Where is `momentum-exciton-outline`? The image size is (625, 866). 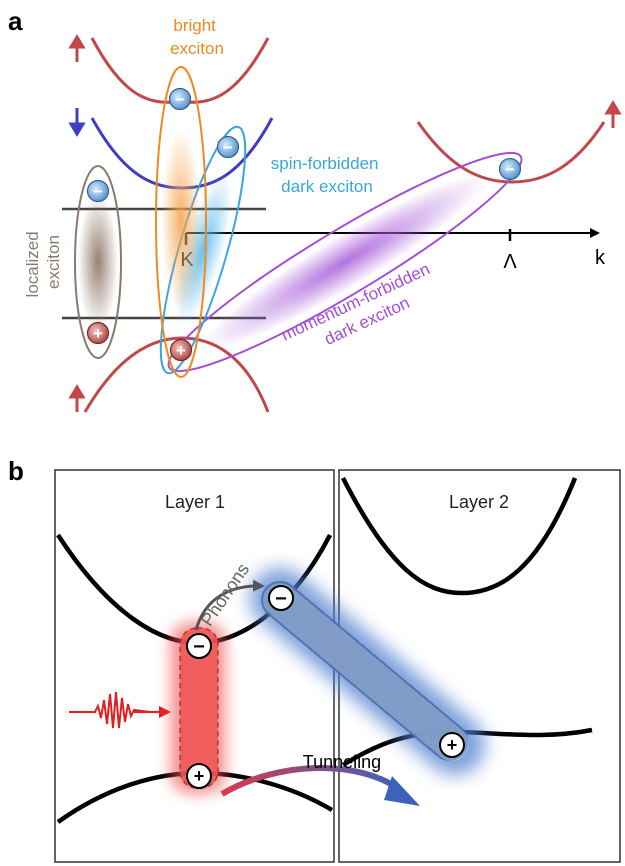
momentum-exciton-outline is located at coordinates (345, 262).